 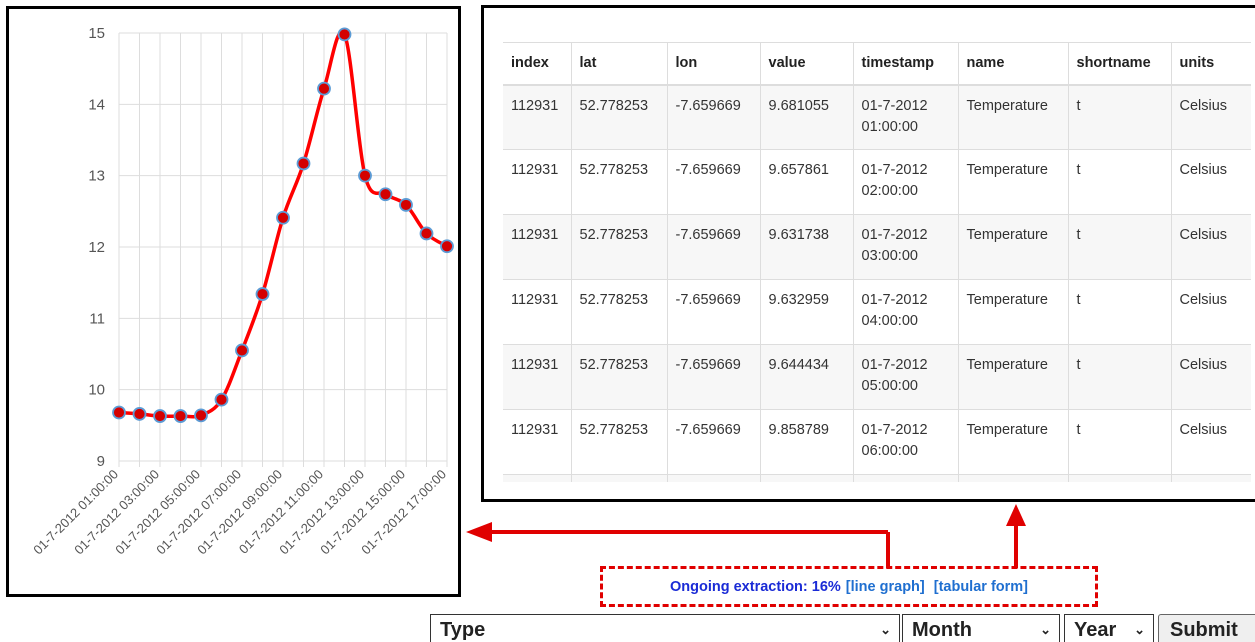 What do you see at coordinates (798, 235) in the screenshot?
I see `cell-value-text: 9.631738` at bounding box center [798, 235].